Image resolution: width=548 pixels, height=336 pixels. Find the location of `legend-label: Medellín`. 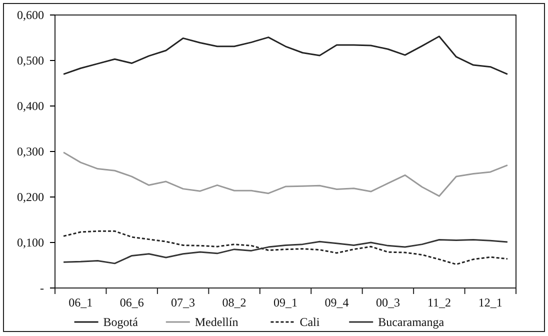

legend-label: Medellín is located at coordinates (216, 322).